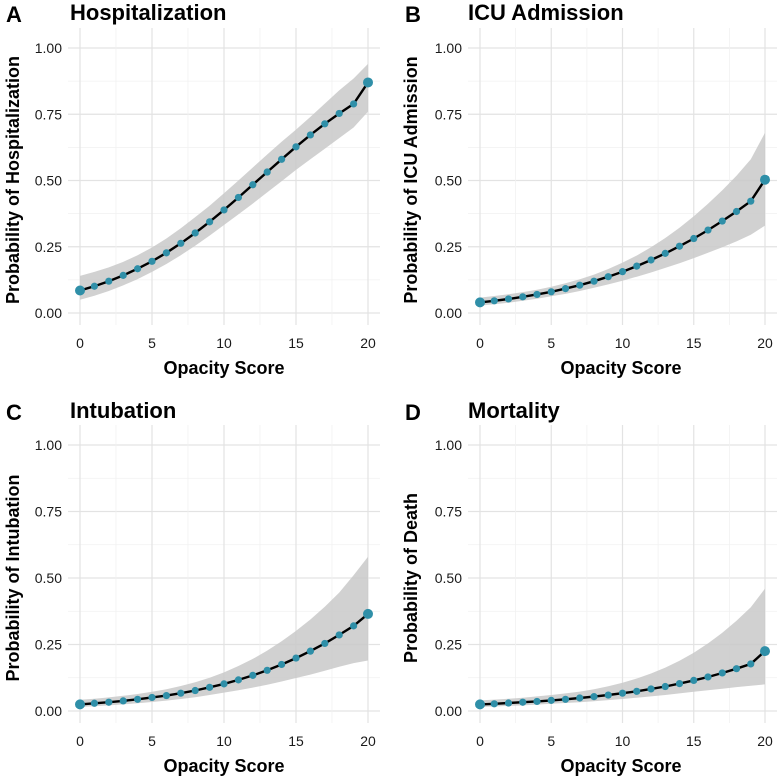 This screenshot has width=777, height=778. I want to click on x-tick-label-a: 0, so click(80, 343).